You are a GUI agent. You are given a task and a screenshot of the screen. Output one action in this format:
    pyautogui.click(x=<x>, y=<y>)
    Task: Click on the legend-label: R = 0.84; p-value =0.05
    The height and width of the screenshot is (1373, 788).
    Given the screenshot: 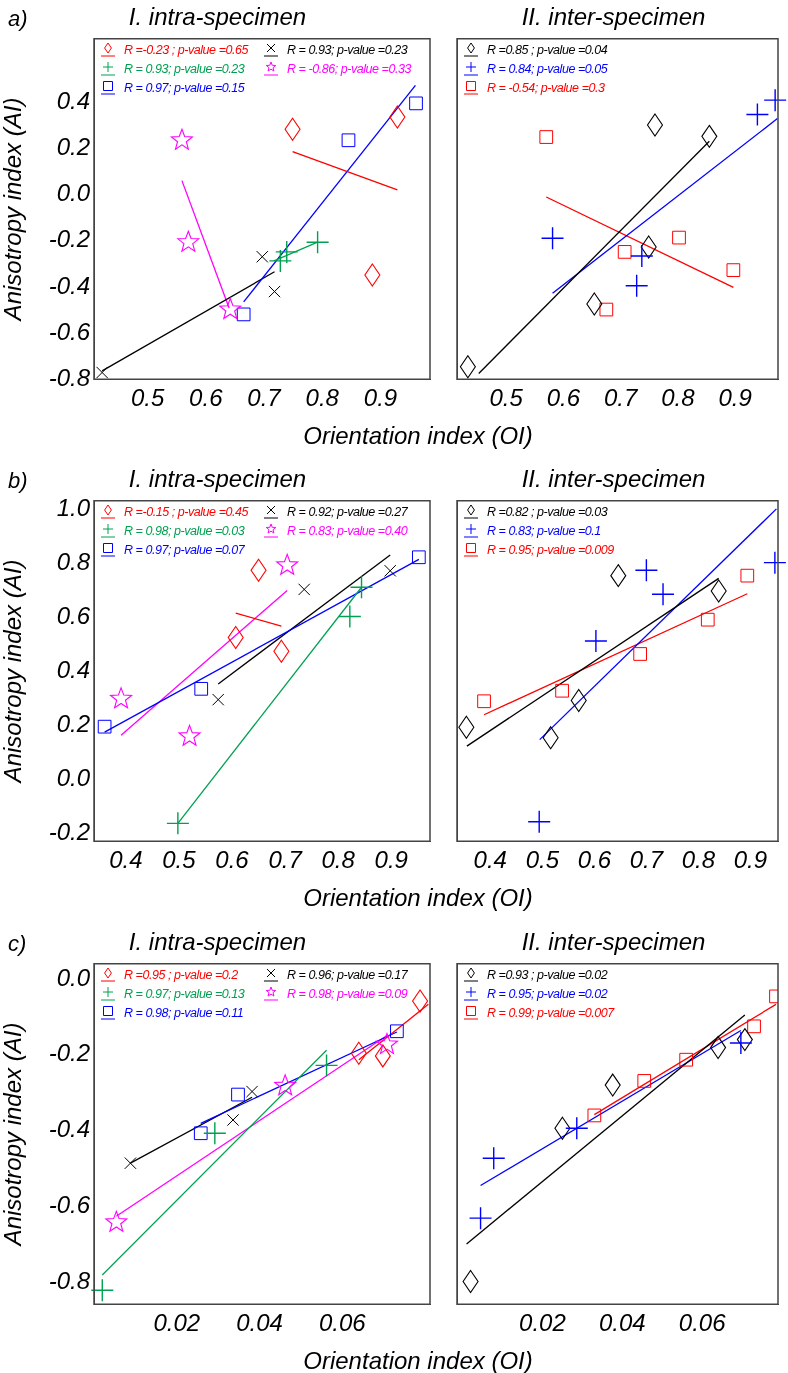 What is the action you would take?
    pyautogui.click(x=547, y=69)
    